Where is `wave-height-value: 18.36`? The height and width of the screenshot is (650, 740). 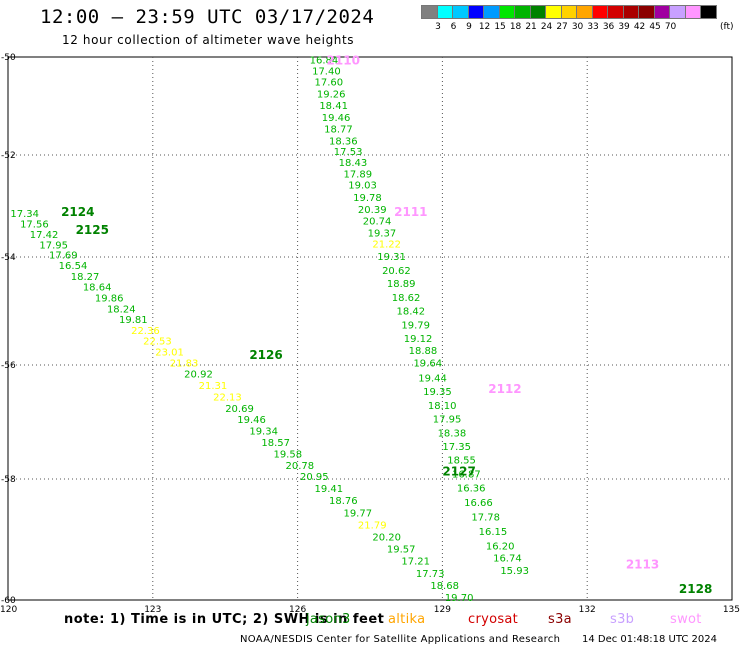 wave-height-value: 18.36 is located at coordinates (343, 141).